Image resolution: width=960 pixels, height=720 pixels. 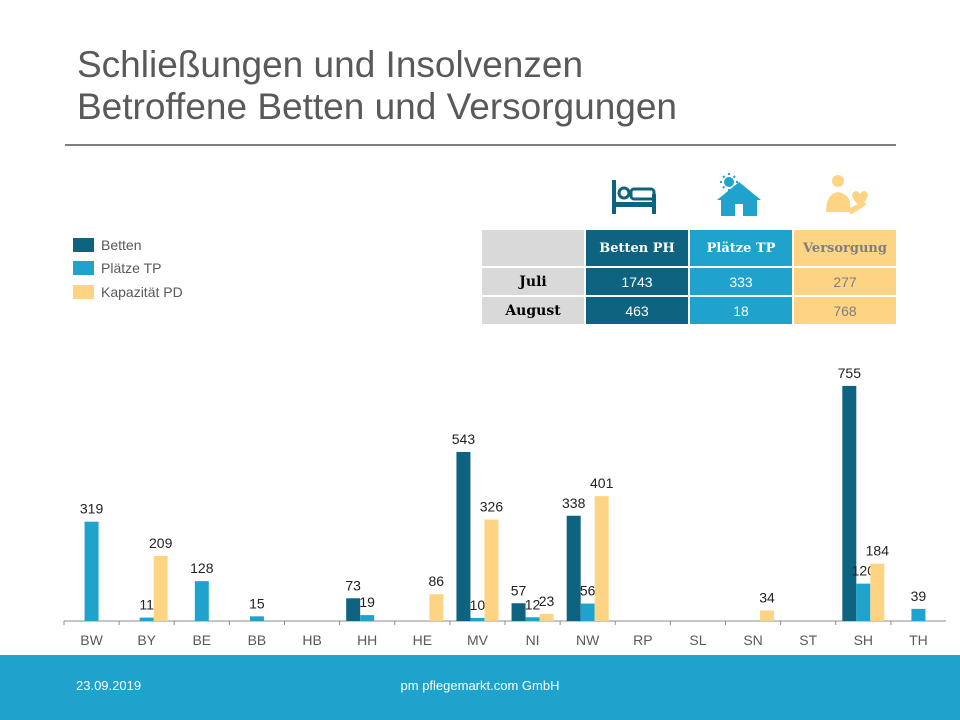 What do you see at coordinates (353, 585) in the screenshot?
I see `data-label: 73` at bounding box center [353, 585].